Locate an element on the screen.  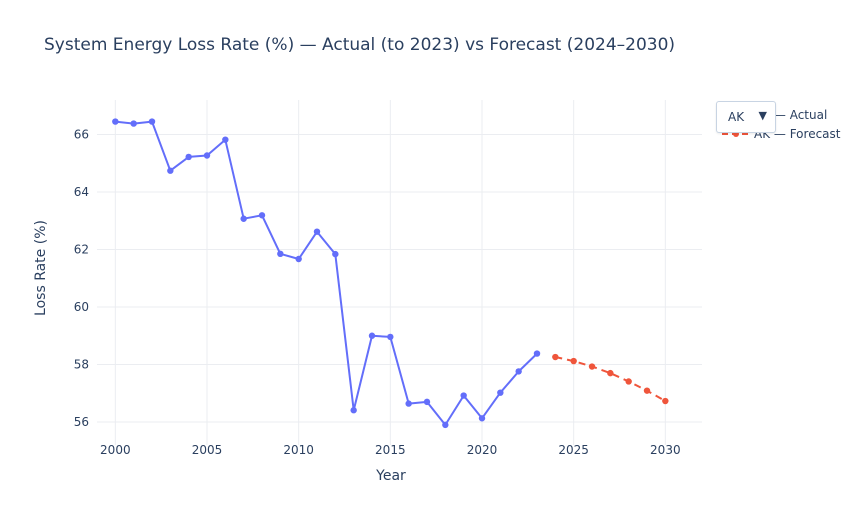
x-tick-label: 2015 is located at coordinates (390, 450).